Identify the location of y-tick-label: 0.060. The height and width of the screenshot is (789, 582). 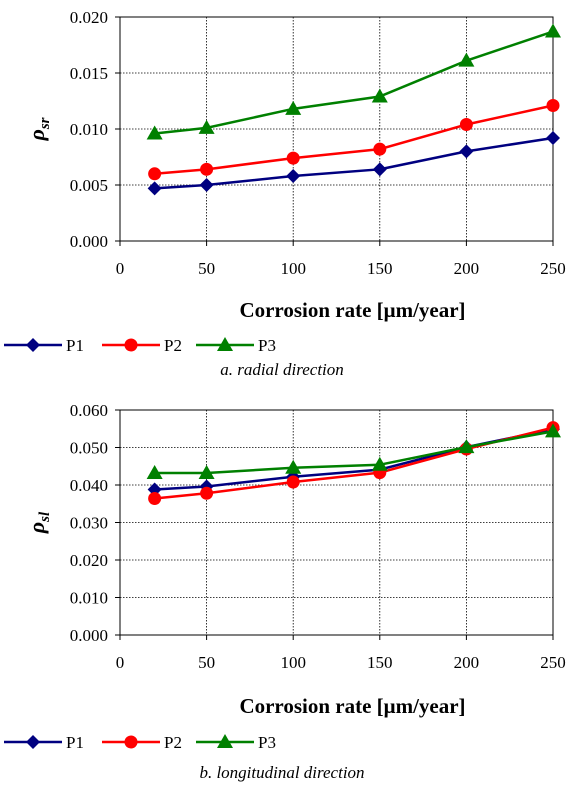
(89, 410).